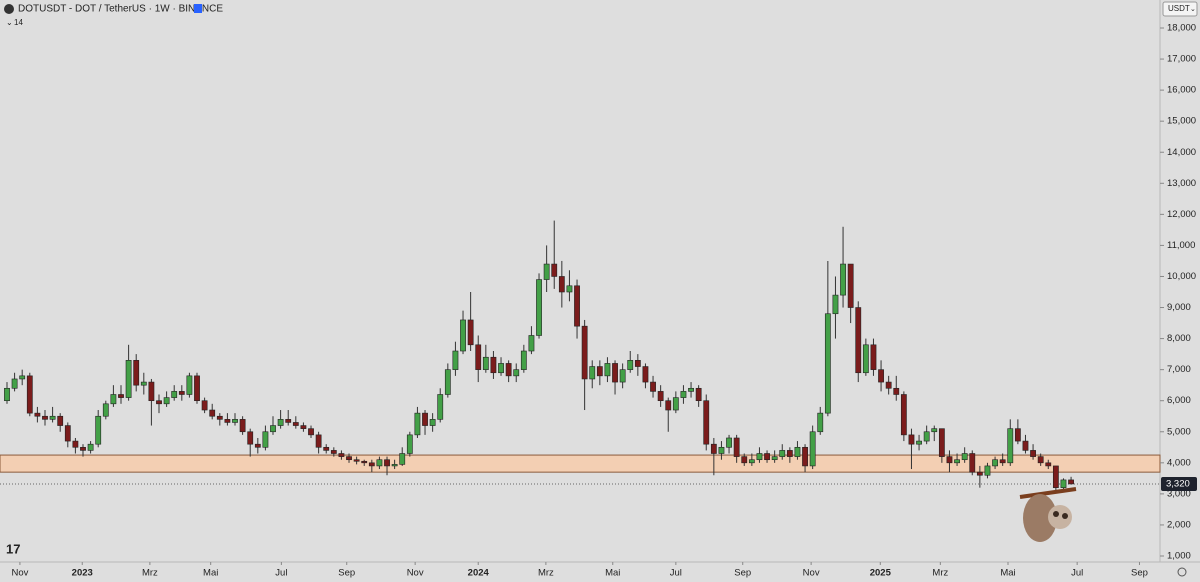  Describe the element at coordinates (479, 573) in the screenshot. I see `x-tick-label: 2024` at that location.